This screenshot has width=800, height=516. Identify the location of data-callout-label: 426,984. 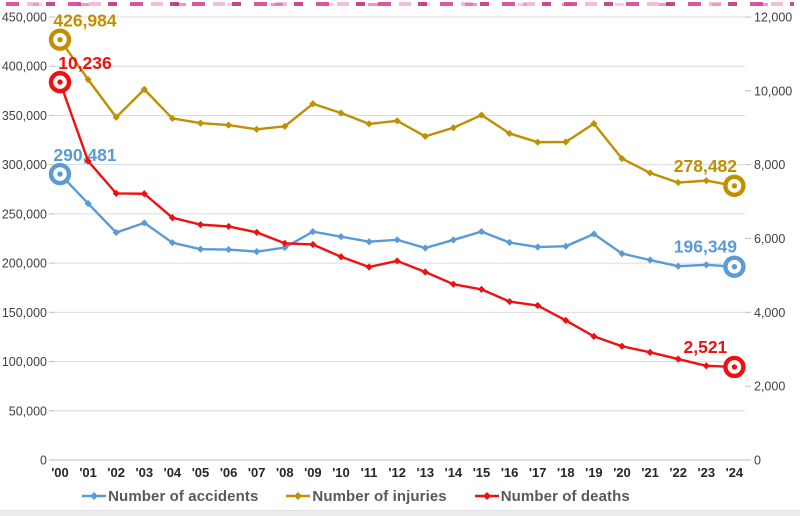
(85, 21).